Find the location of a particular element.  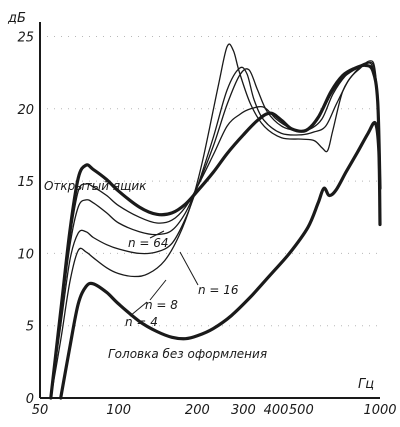

y-tick-label-15: 15 is located at coordinates (25, 182).